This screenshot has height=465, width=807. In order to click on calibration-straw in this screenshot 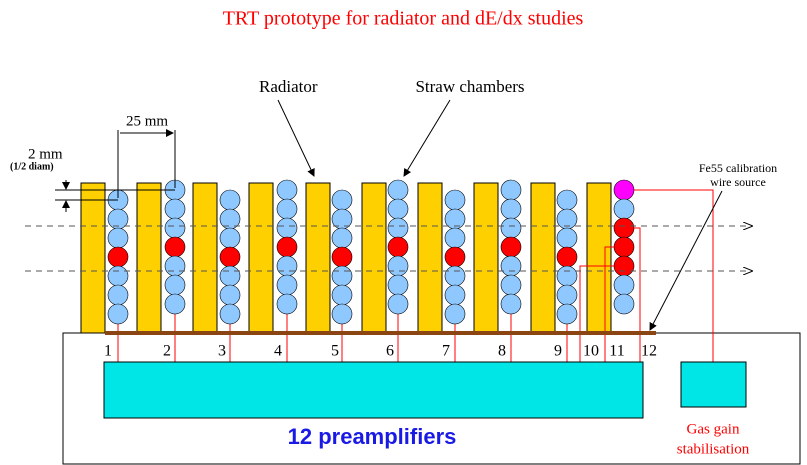, I will do `click(624, 190)`.